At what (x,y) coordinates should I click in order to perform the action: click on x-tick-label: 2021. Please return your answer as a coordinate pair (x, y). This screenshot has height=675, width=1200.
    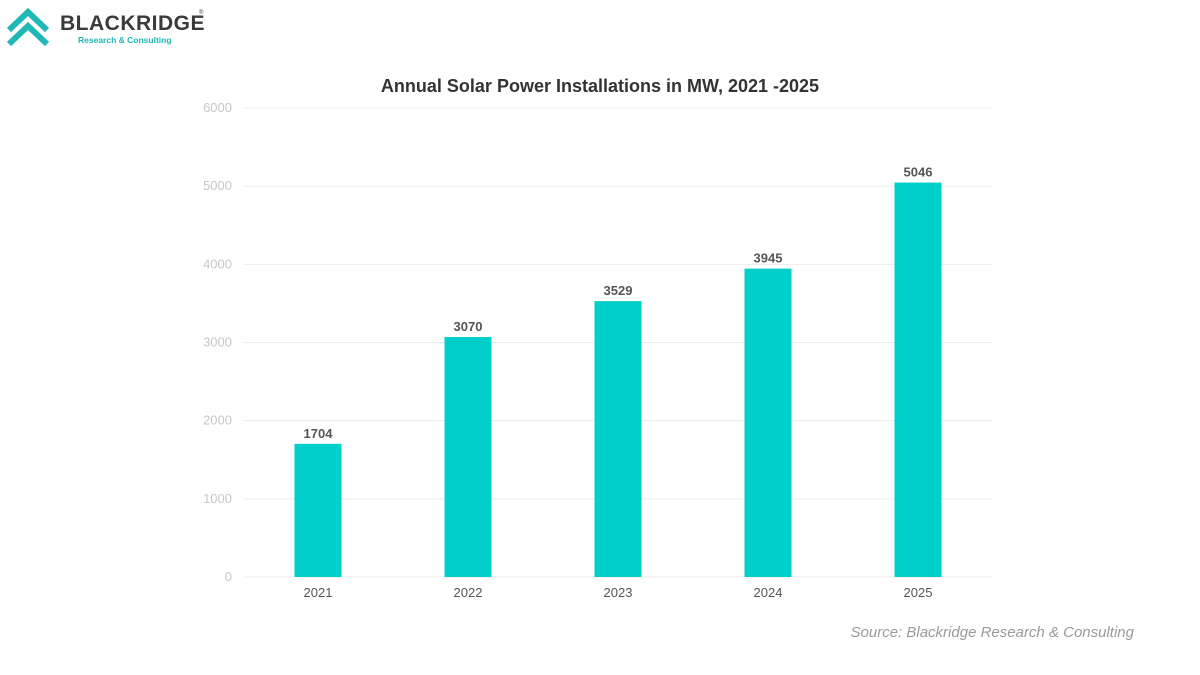
    Looking at the image, I should click on (318, 592).